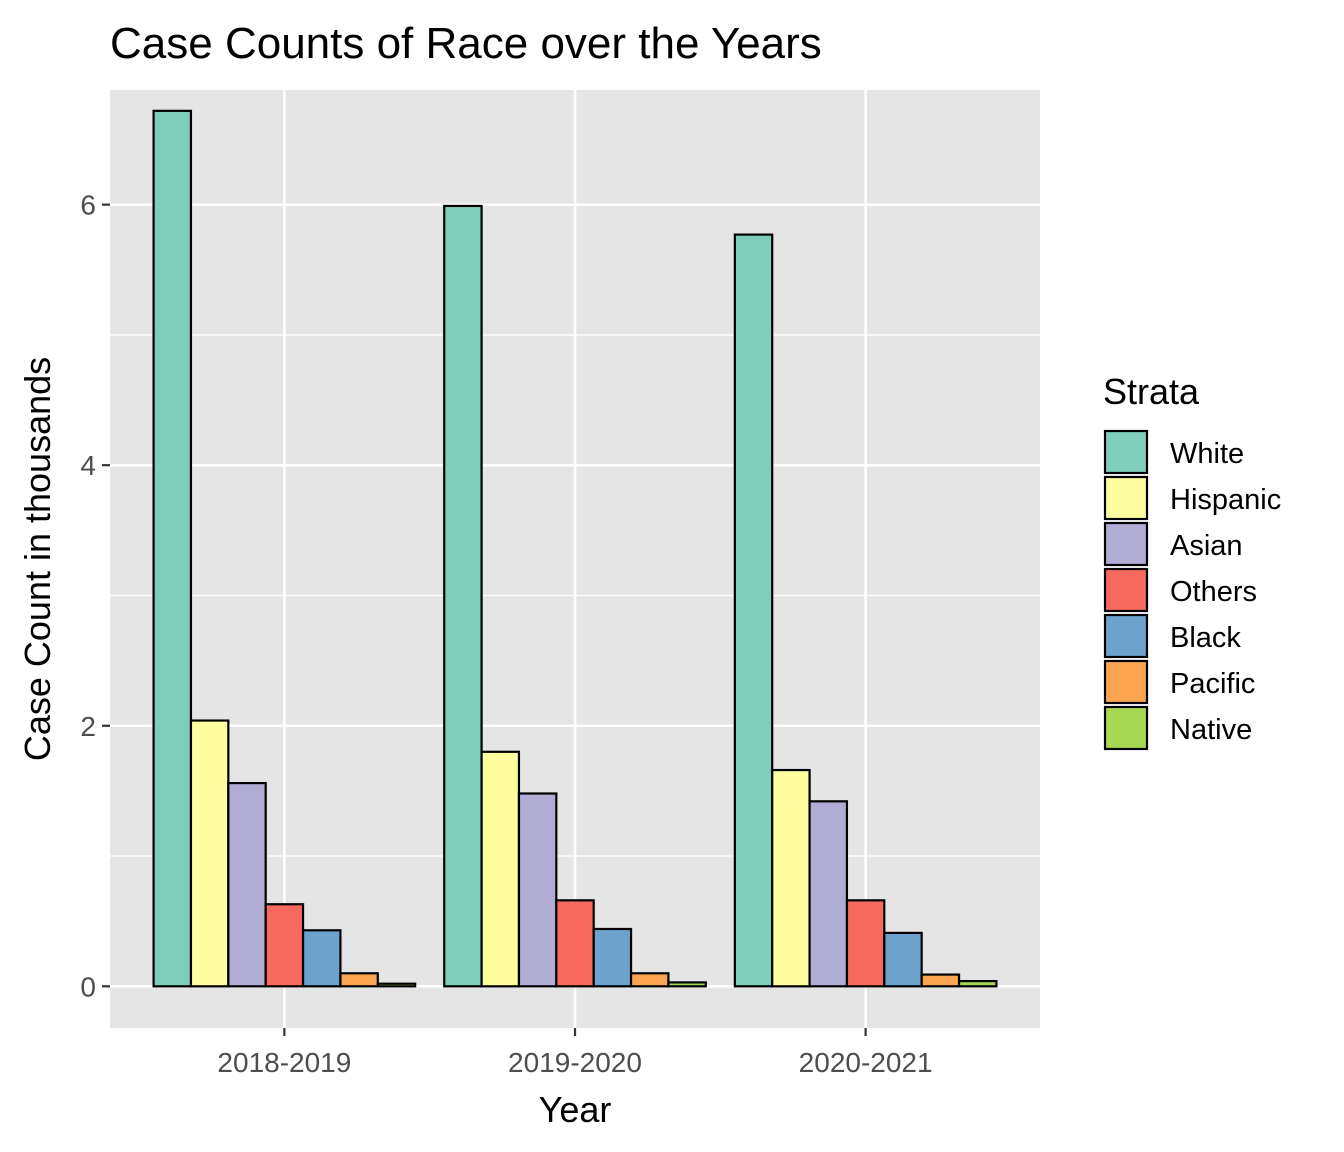  Describe the element at coordinates (1213, 592) in the screenshot. I see `legend-label-others: Others` at that location.